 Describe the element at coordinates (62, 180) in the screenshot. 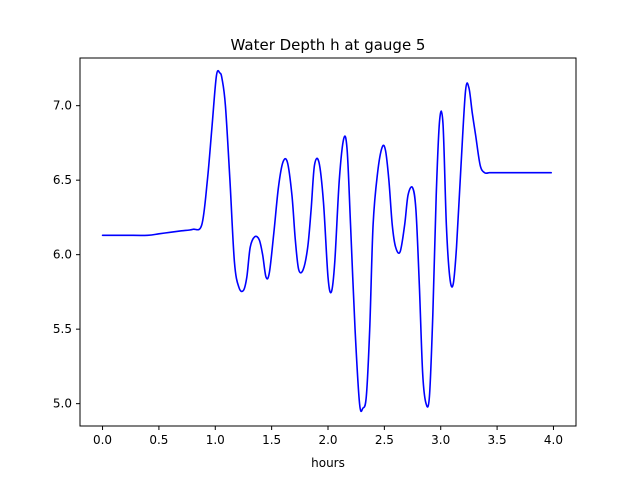

I see `y-tick-label: 6.5` at that location.